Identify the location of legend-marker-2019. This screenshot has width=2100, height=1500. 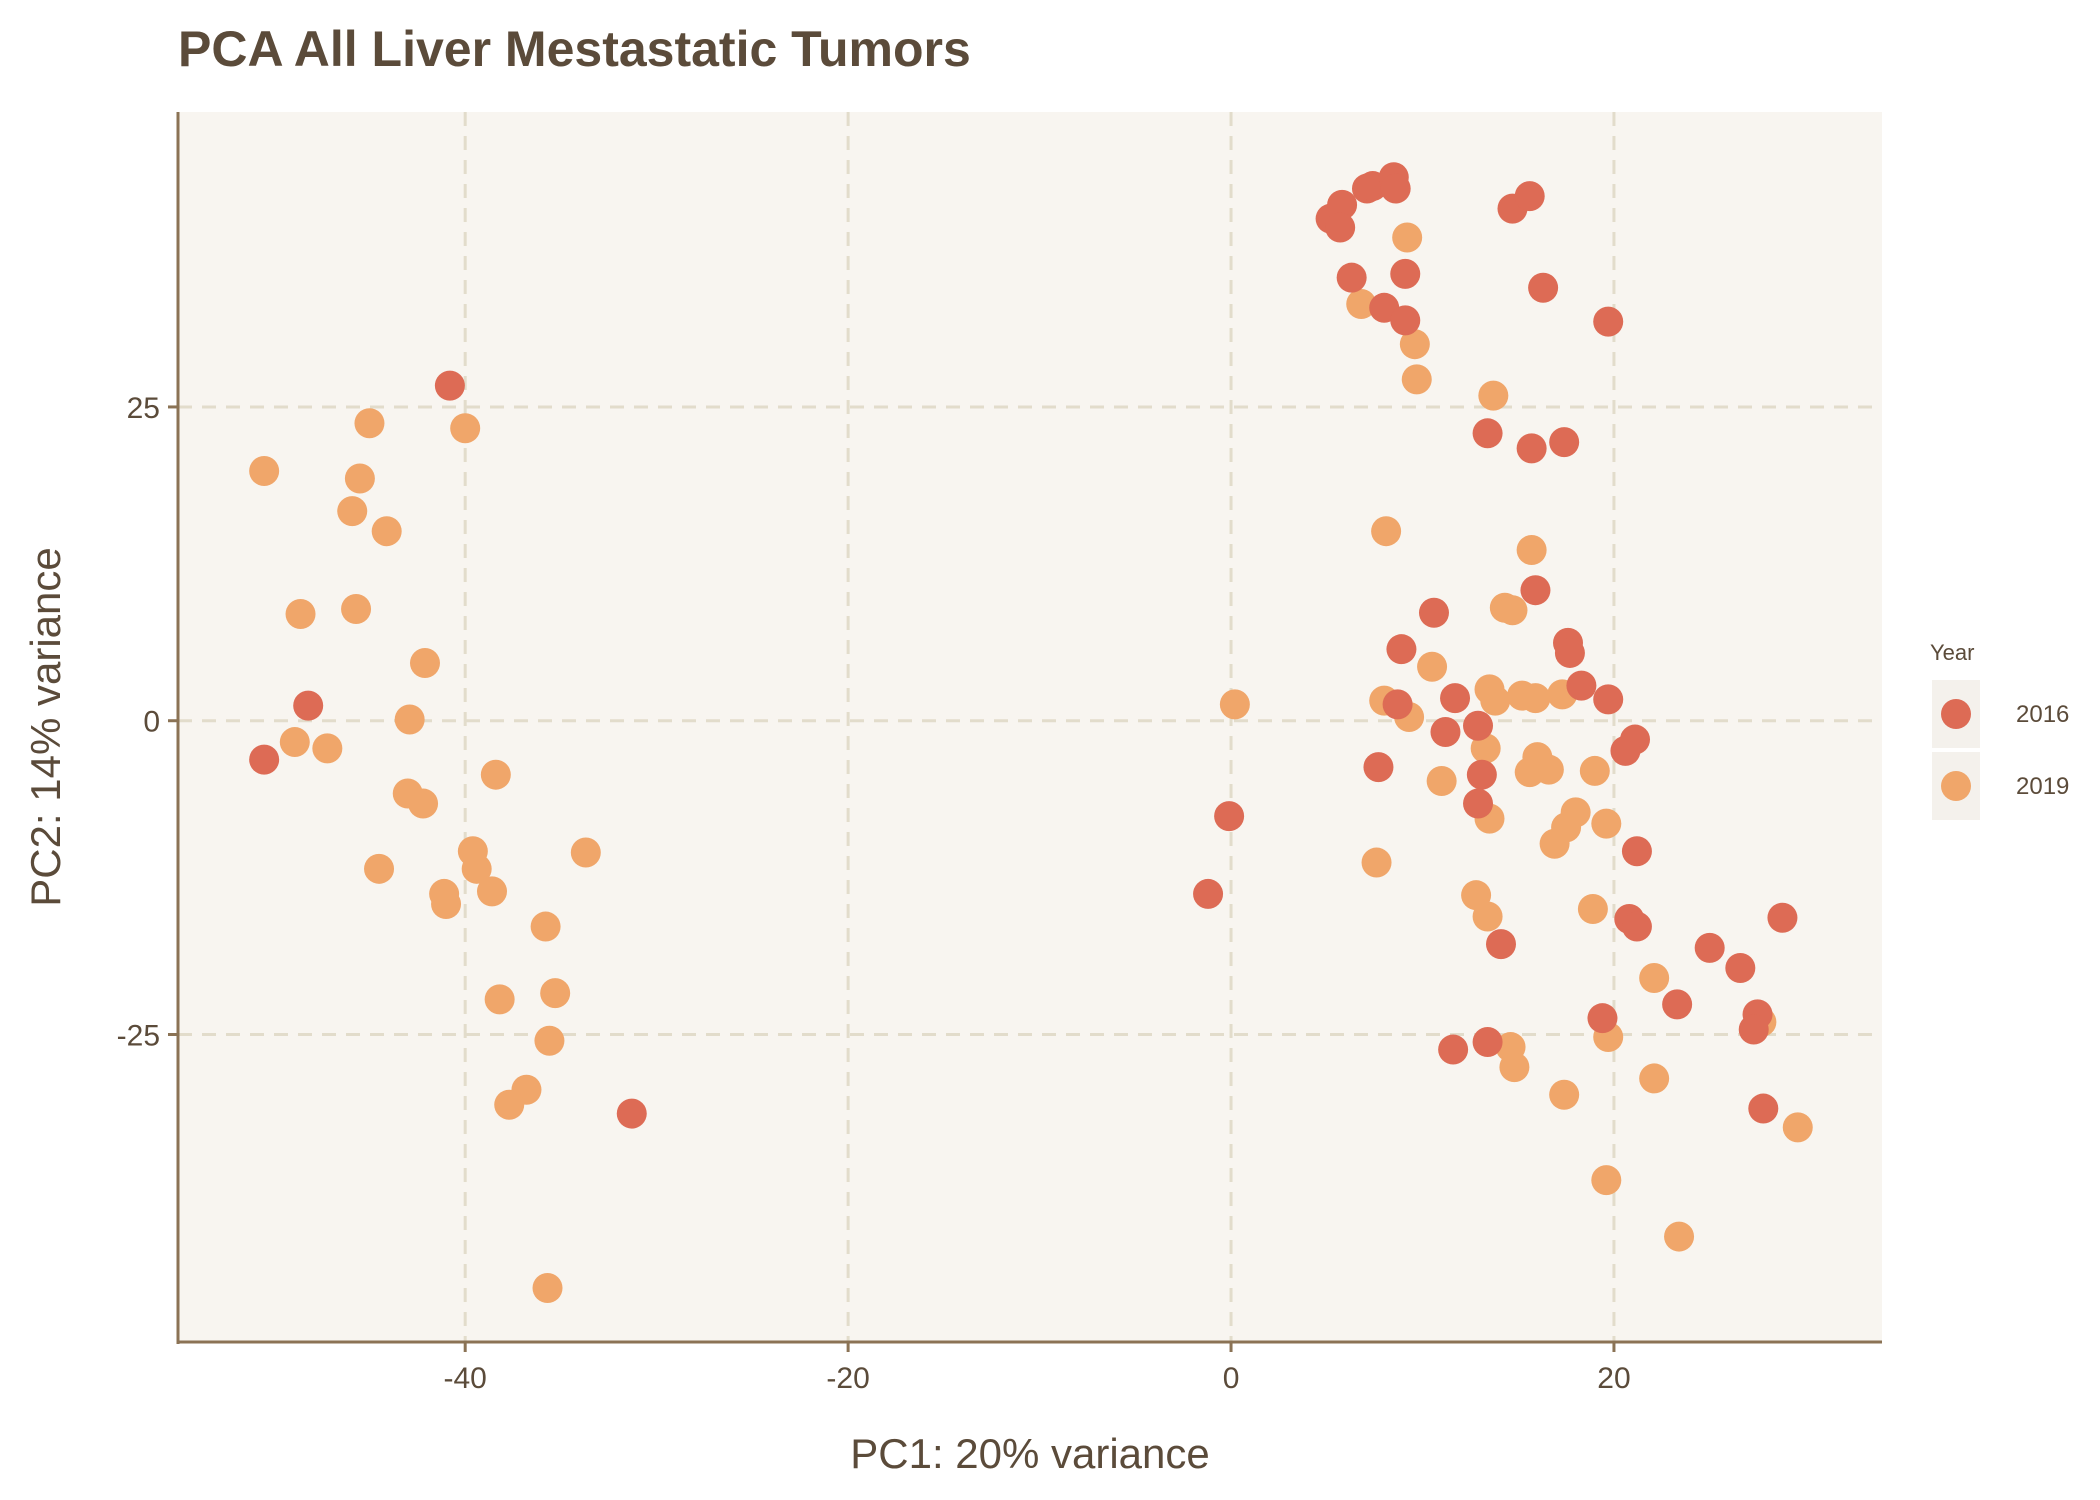
(1956, 786).